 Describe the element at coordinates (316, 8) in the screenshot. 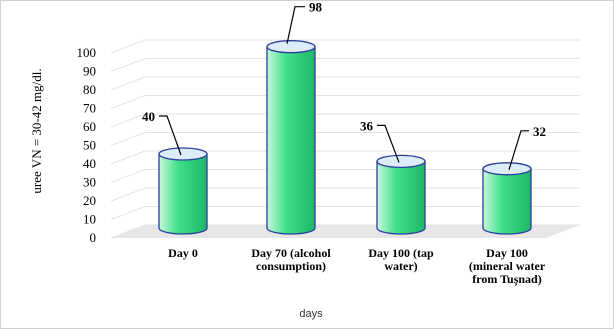

I see `data-label-text: 98` at that location.